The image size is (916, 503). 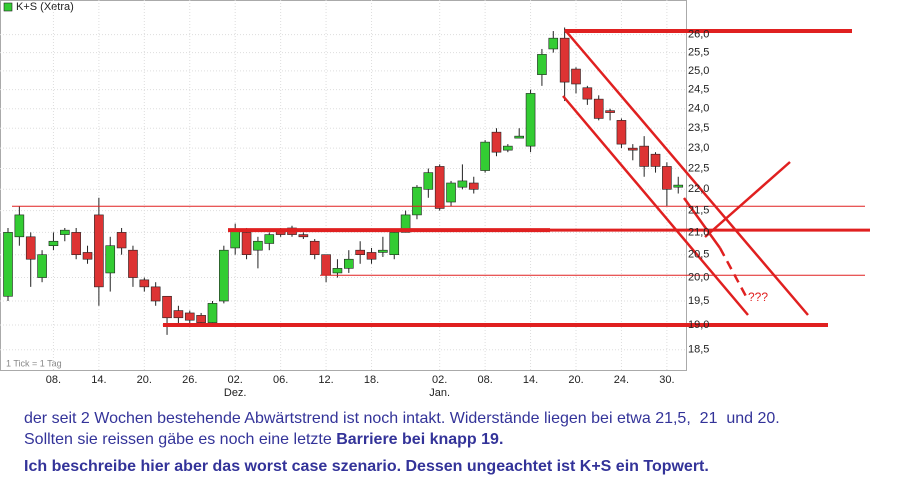 What do you see at coordinates (698, 128) in the screenshot?
I see `y-tick-label: 23,5` at bounding box center [698, 128].